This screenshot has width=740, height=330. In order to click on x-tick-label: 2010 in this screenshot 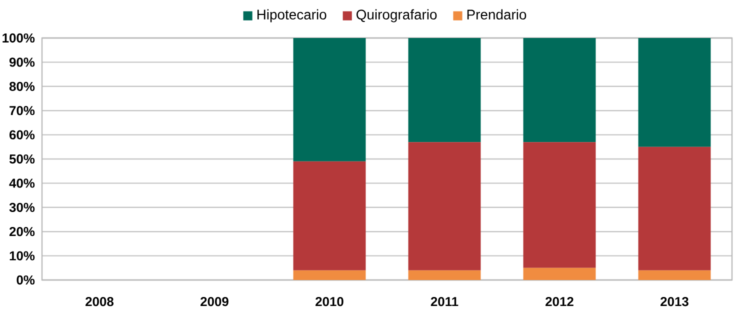, I will do `click(330, 301)`.